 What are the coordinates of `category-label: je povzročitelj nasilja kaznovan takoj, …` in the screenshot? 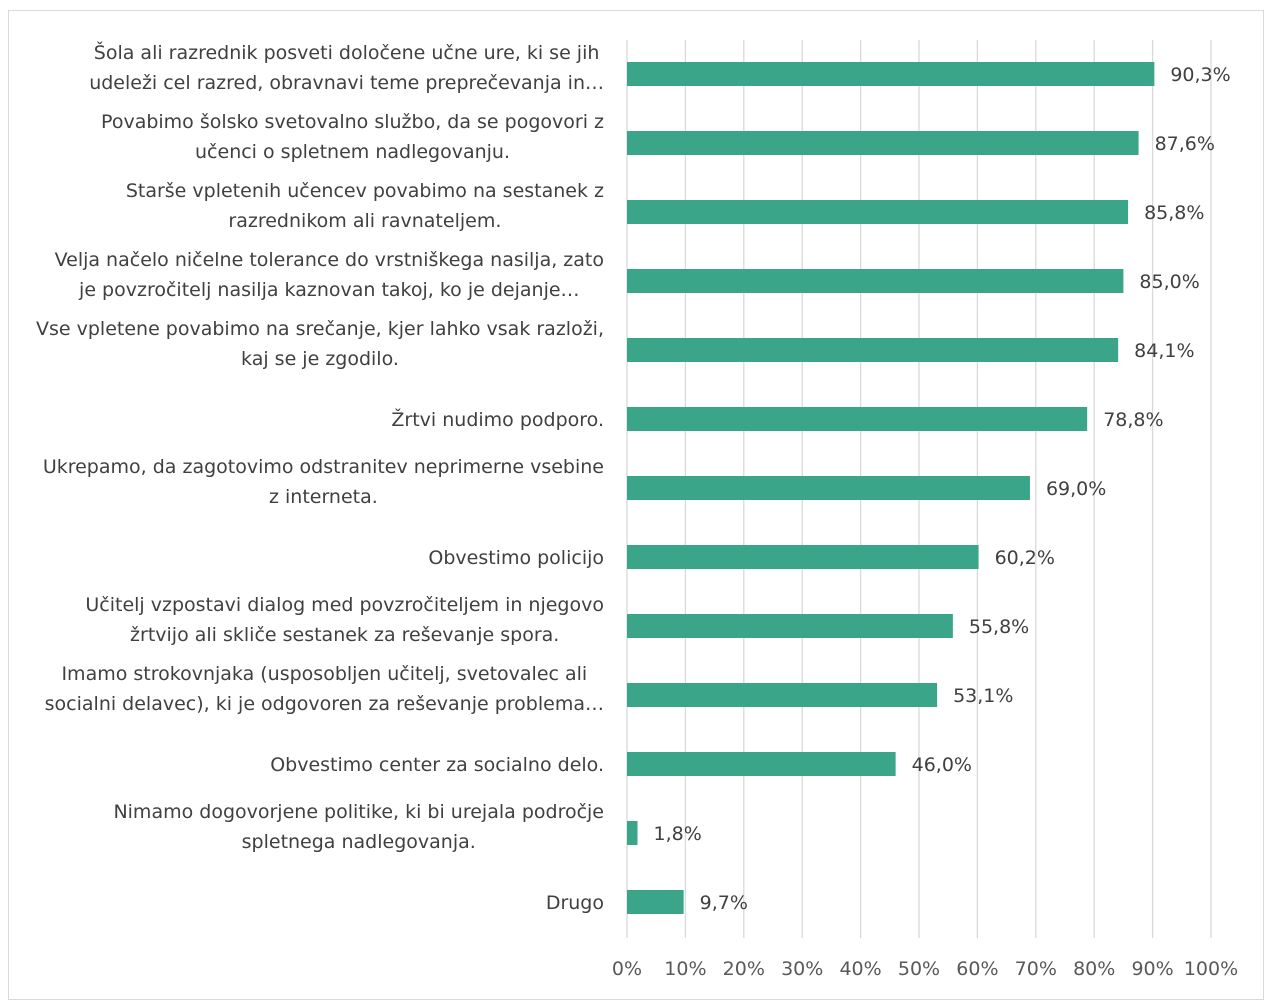 It's located at (329, 290).